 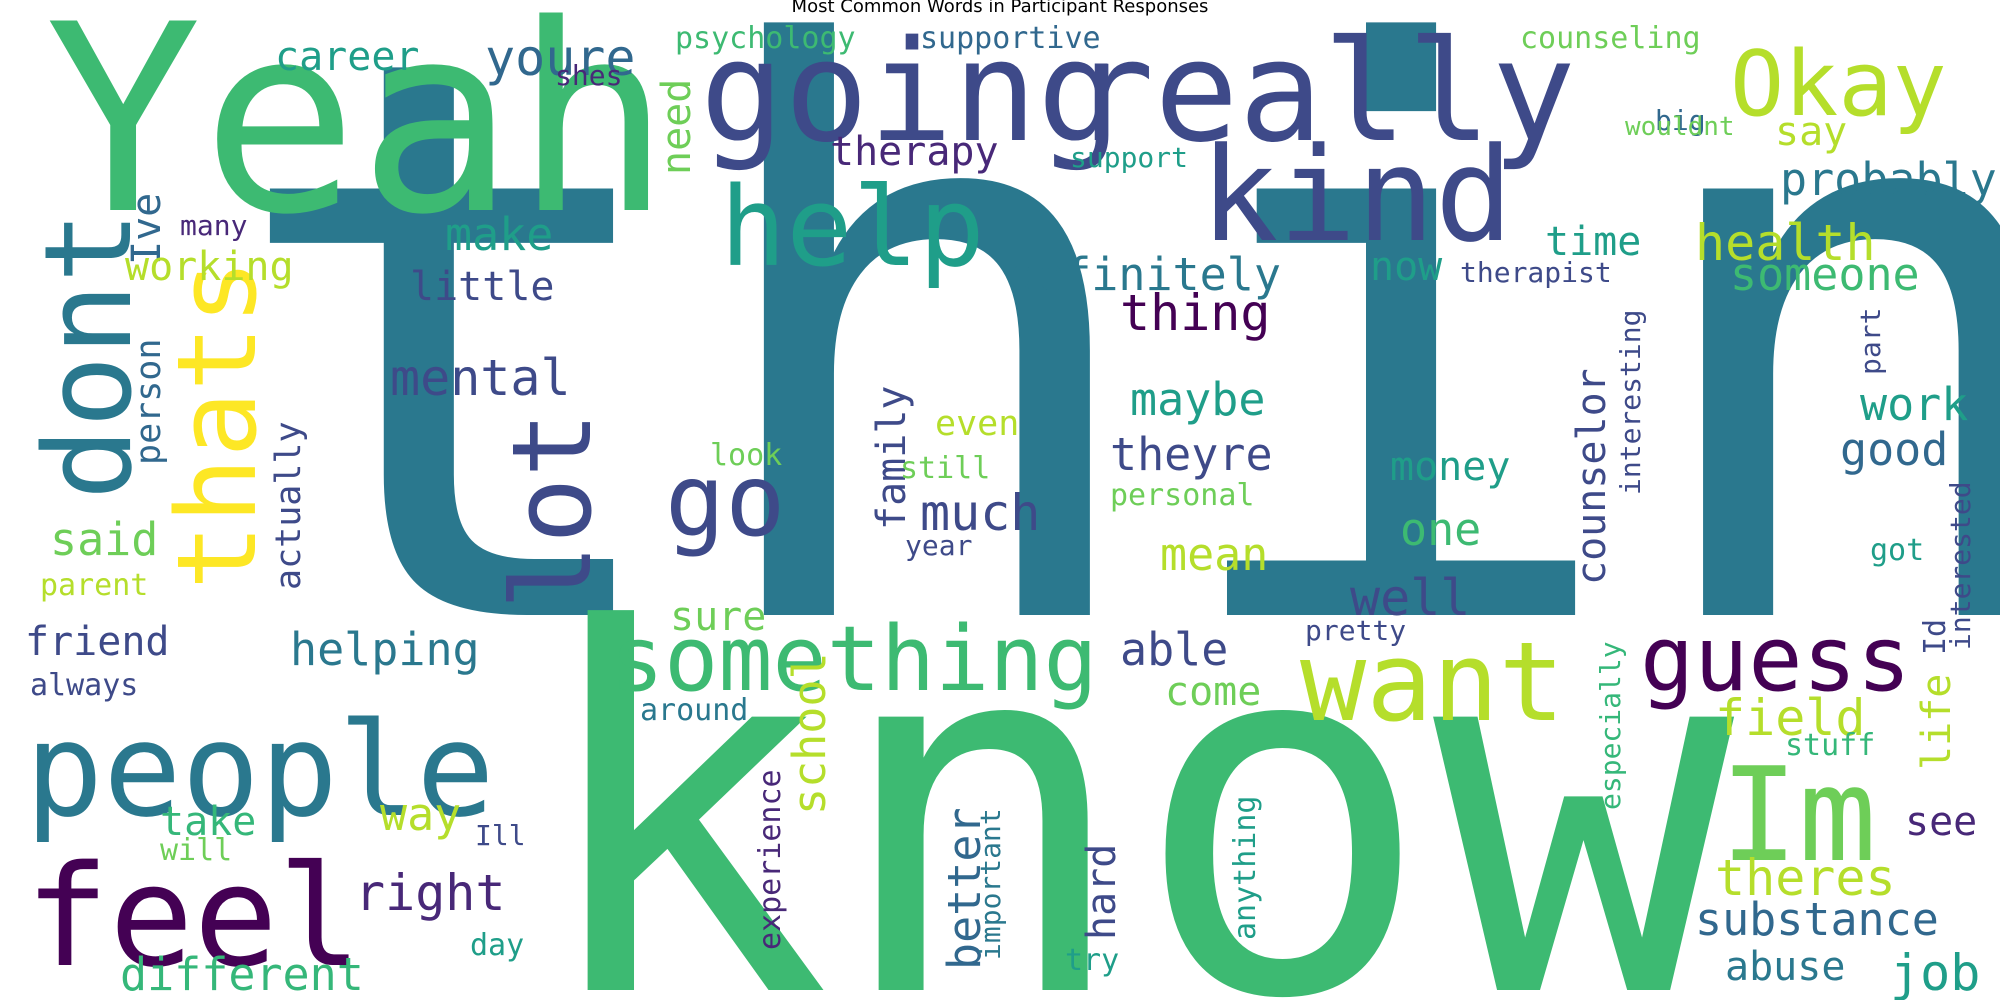 I want to click on word-help: help, so click(x=852, y=227).